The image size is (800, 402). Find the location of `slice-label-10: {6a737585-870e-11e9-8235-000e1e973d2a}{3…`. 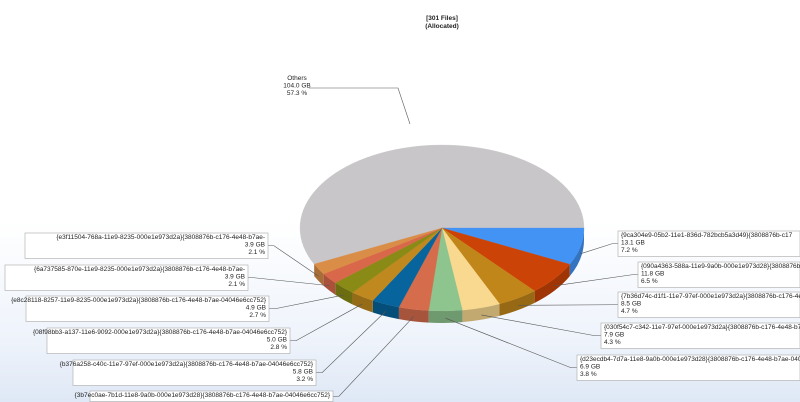

slice-label-10: {6a737585-870e-11e9-8235-000e1e973d2a}{3… is located at coordinates (126, 277).